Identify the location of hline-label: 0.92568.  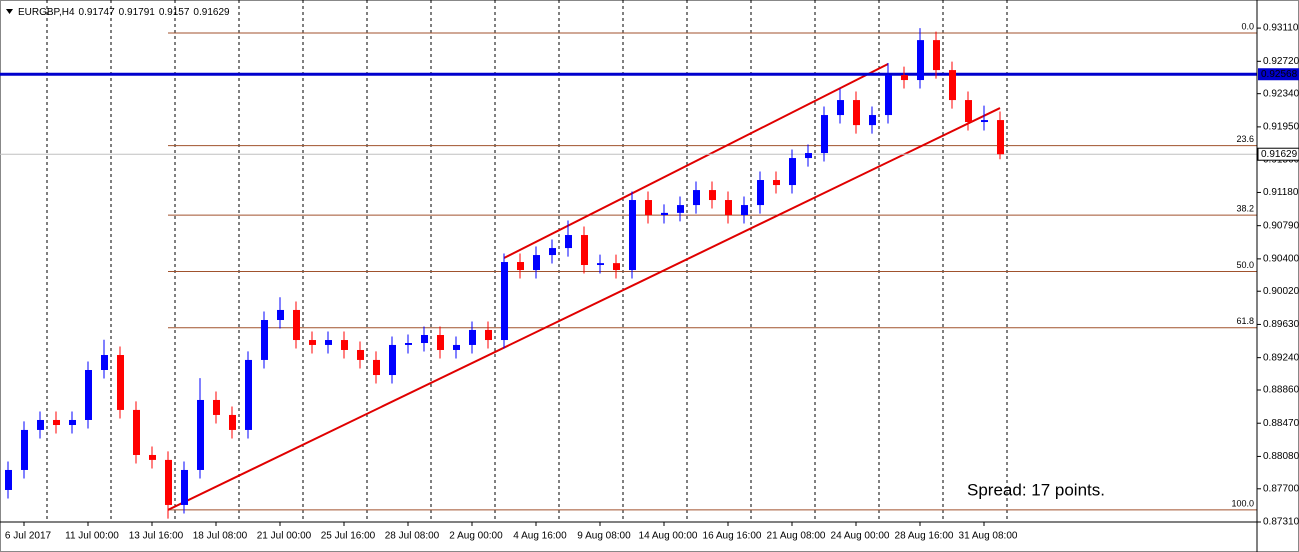
(1279, 74).